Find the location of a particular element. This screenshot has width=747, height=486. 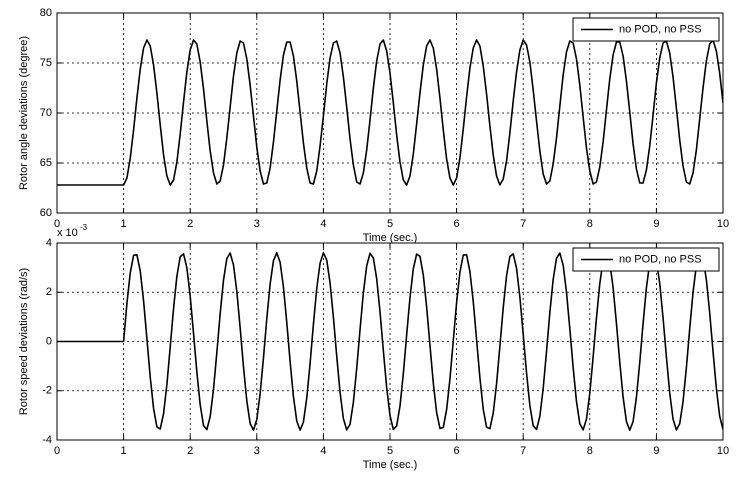

y-axis-label: Rotor speed deviations (rad/s) is located at coordinates (24, 341).